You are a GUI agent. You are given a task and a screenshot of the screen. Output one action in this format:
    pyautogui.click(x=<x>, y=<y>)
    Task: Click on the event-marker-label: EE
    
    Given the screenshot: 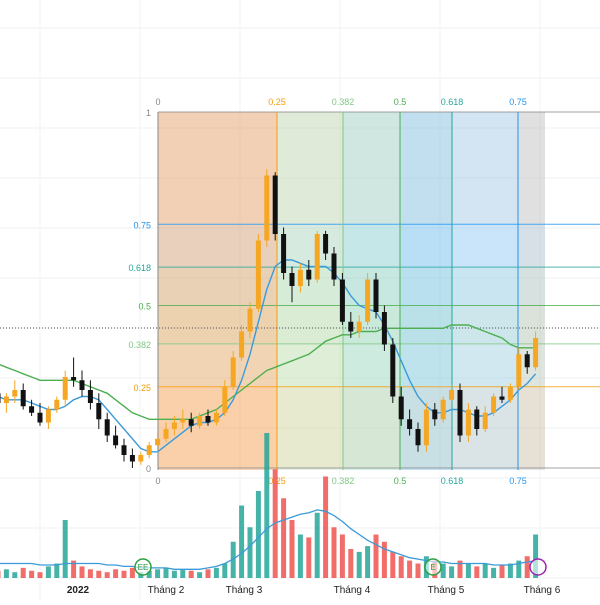 What is the action you would take?
    pyautogui.click(x=143, y=567)
    